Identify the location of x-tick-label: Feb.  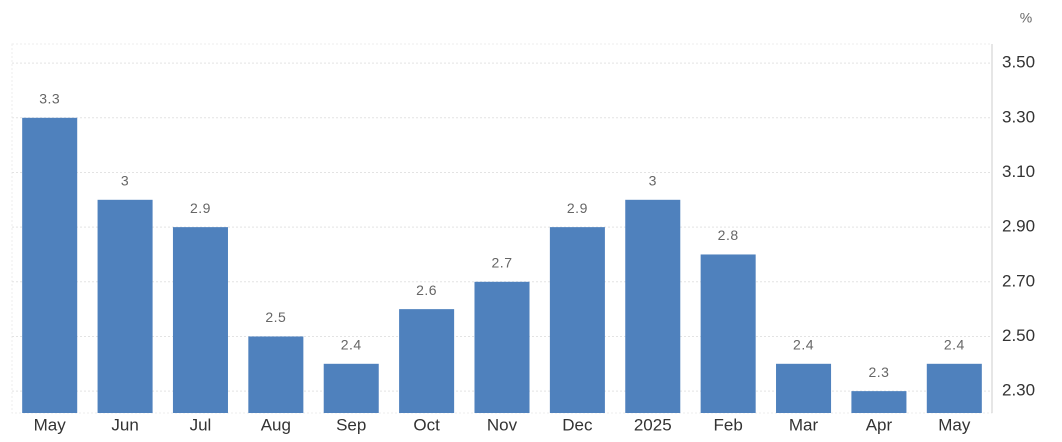
(728, 424).